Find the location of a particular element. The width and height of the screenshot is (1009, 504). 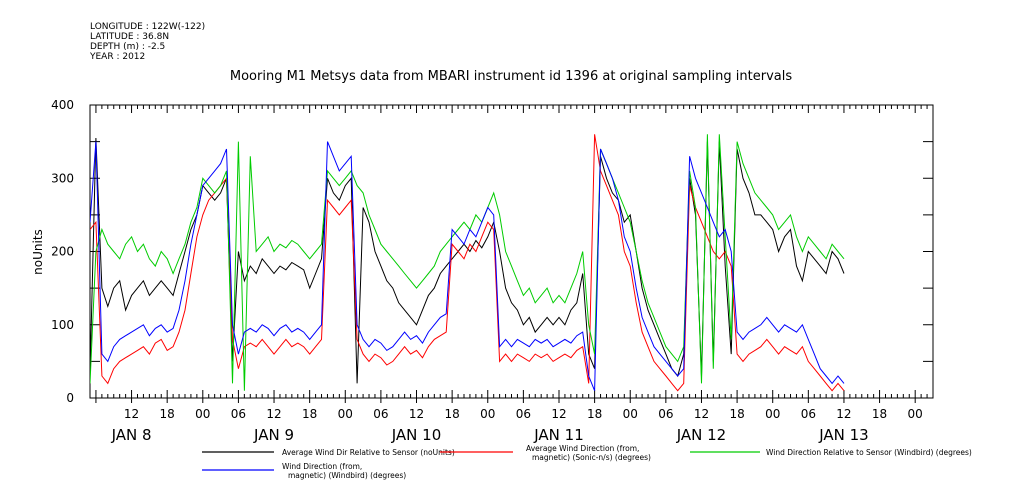

legend-label-line2: magnetic) (Windbird) (degrees) is located at coordinates (347, 475).